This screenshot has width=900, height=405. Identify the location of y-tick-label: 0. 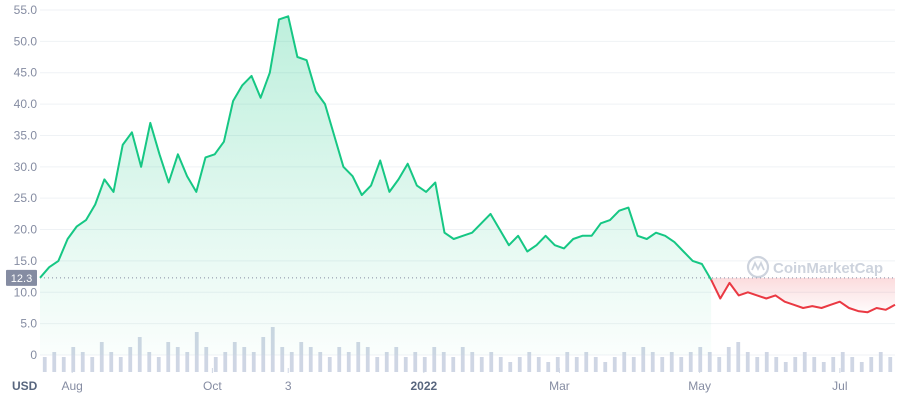
(33, 355).